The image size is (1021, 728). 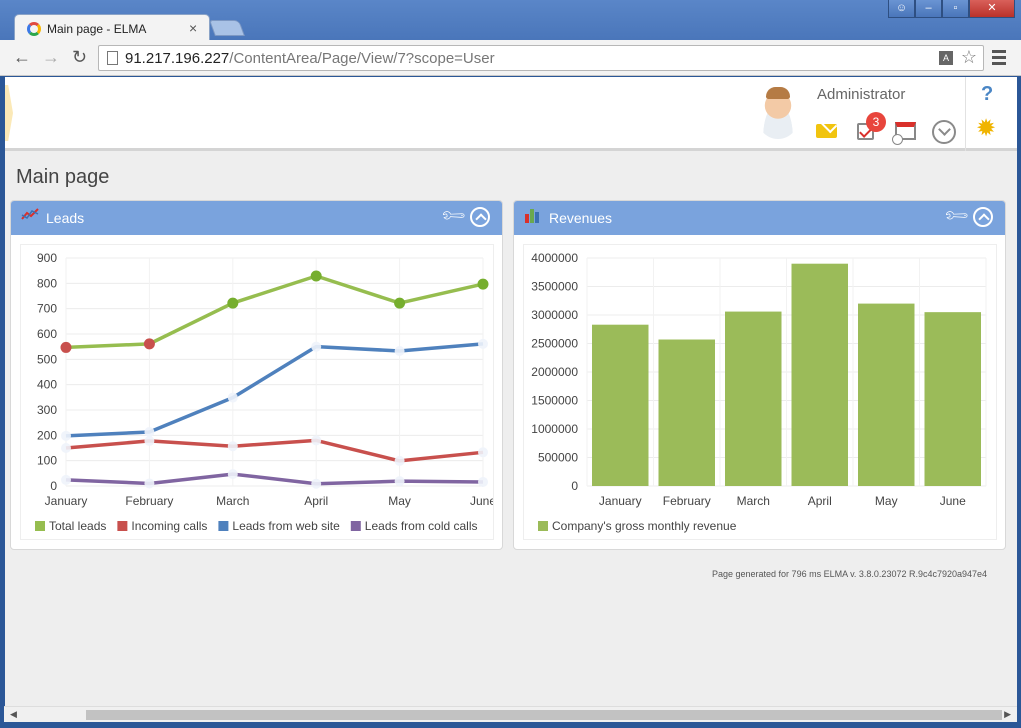 I want to click on legend-item: Leads from web site, so click(x=279, y=526).